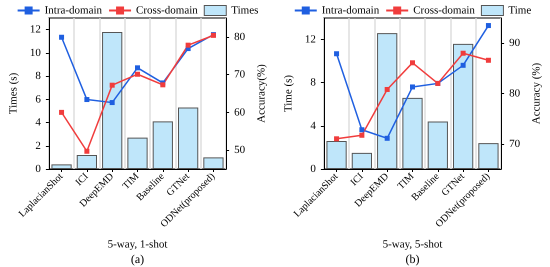 The height and width of the screenshot is (267, 550). I want to click on text: (b), so click(413, 259).